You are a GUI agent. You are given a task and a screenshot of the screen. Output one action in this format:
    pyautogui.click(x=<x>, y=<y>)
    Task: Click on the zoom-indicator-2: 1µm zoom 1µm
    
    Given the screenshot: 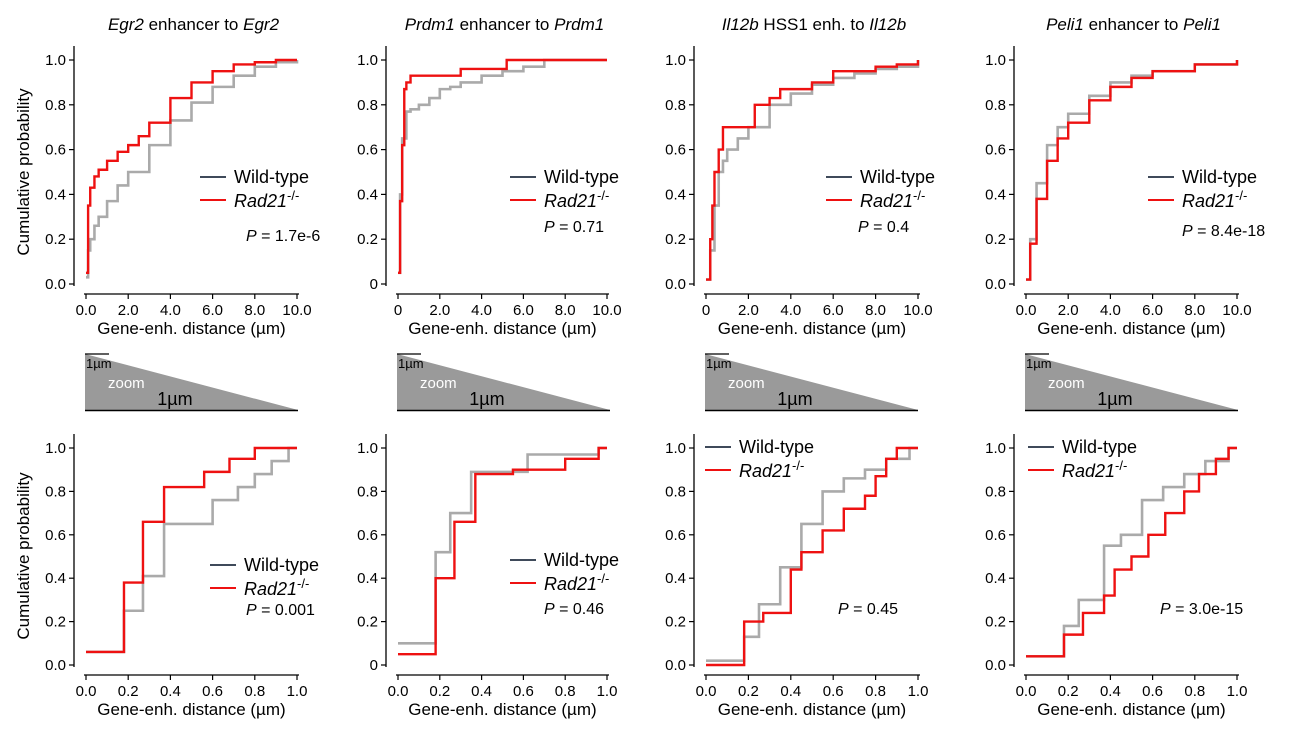 What is the action you would take?
    pyautogui.click(x=503, y=382)
    